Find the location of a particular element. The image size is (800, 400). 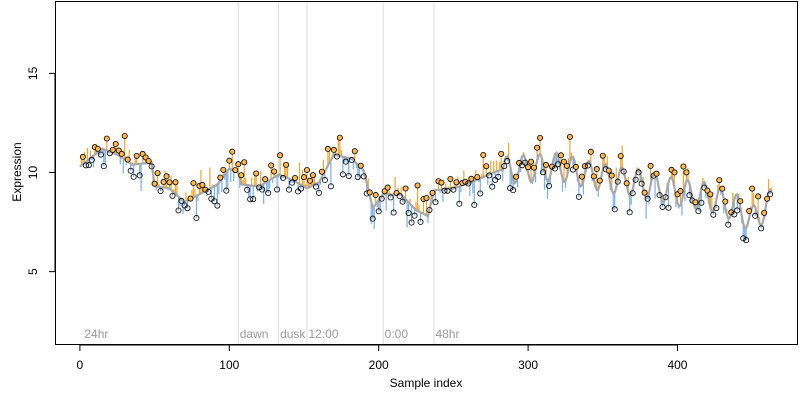

phase-label-0: 24hr is located at coordinates (96, 334).